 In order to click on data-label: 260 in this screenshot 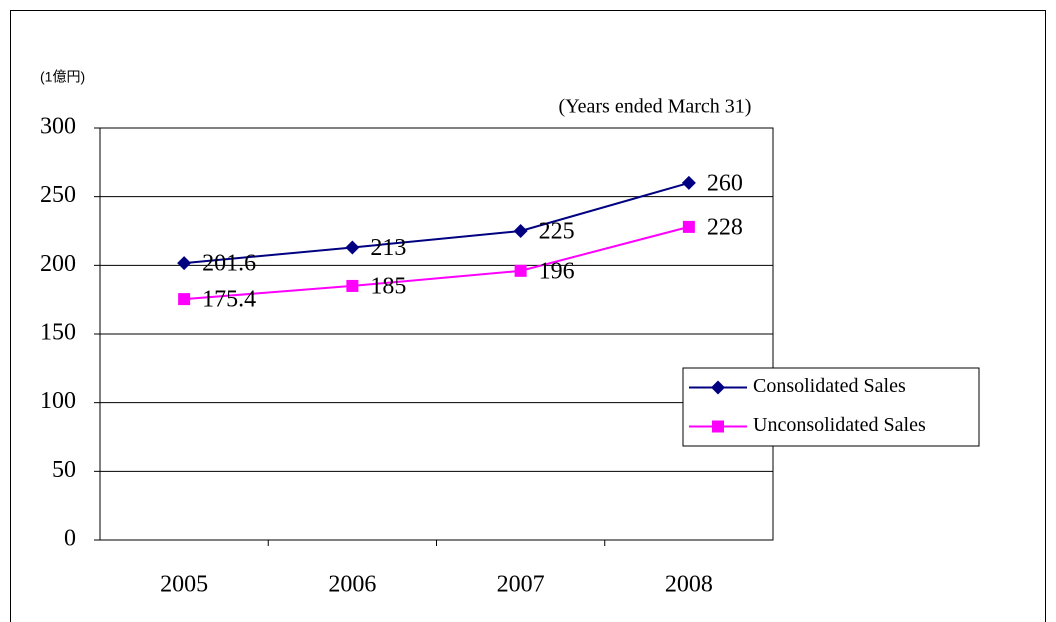, I will do `click(725, 183)`.